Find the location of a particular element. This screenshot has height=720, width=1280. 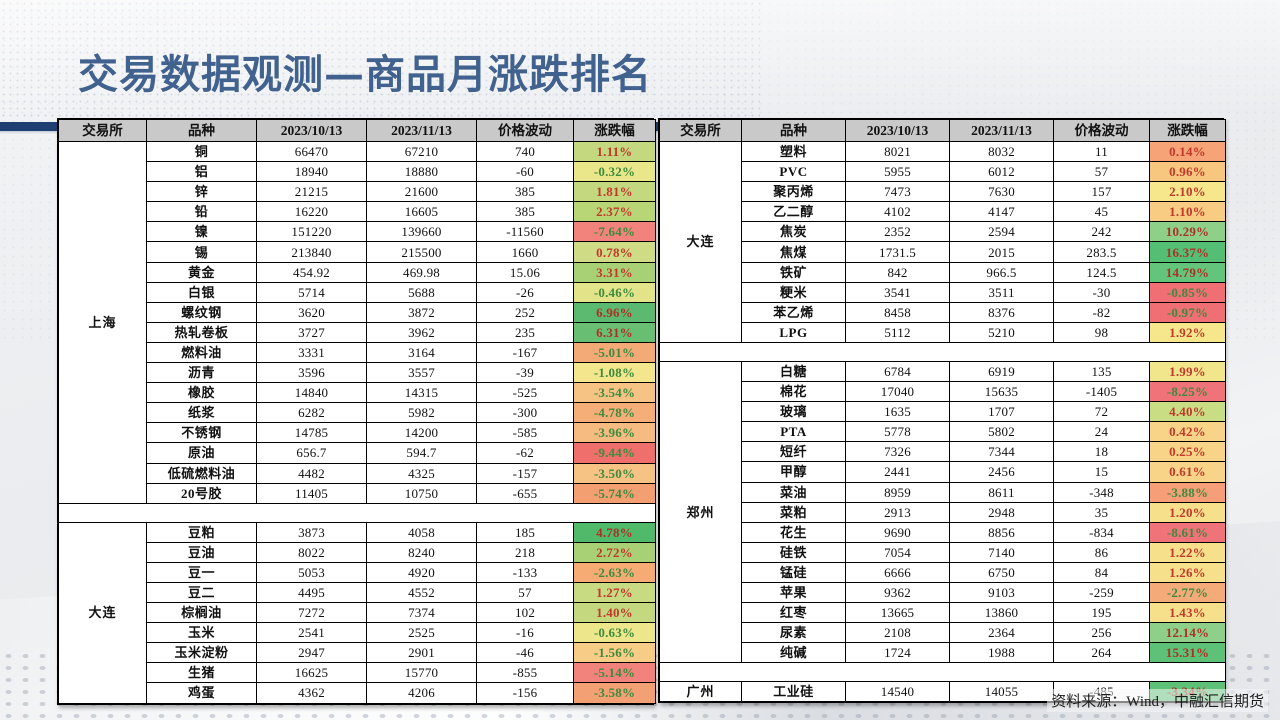

cell-price-date1: 2947 is located at coordinates (311, 653).